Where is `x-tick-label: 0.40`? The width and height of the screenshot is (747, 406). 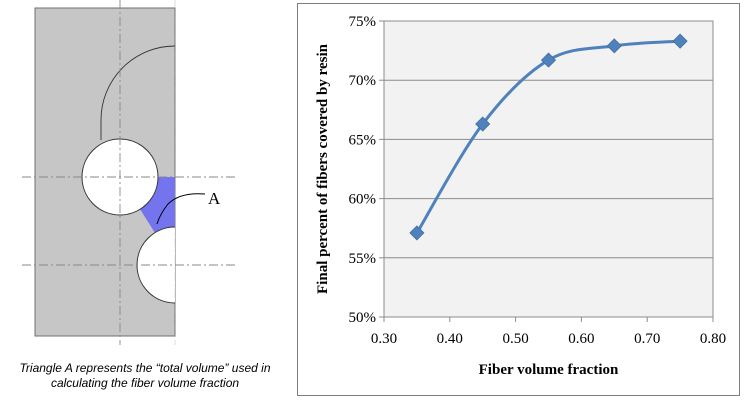
x-tick-label: 0.40 is located at coordinates (450, 339).